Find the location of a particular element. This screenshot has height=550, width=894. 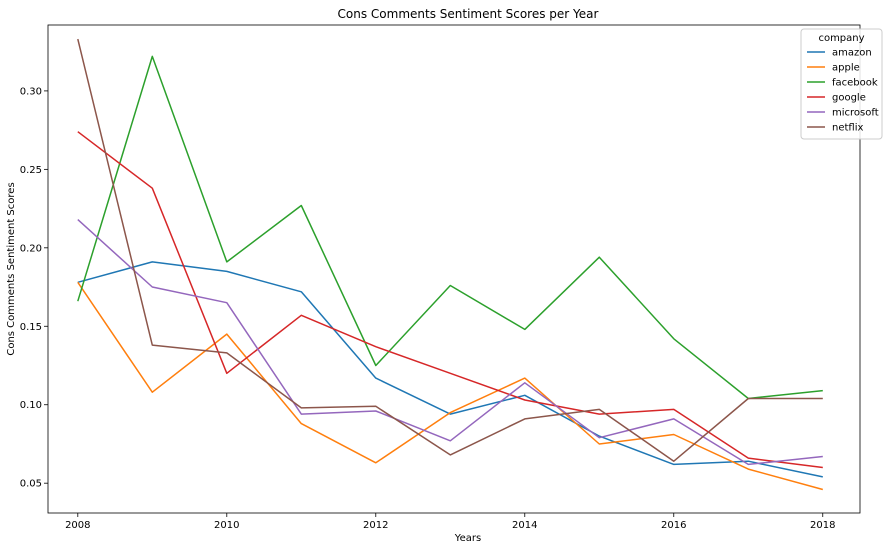

x-tick-label: 2014 is located at coordinates (524, 525).